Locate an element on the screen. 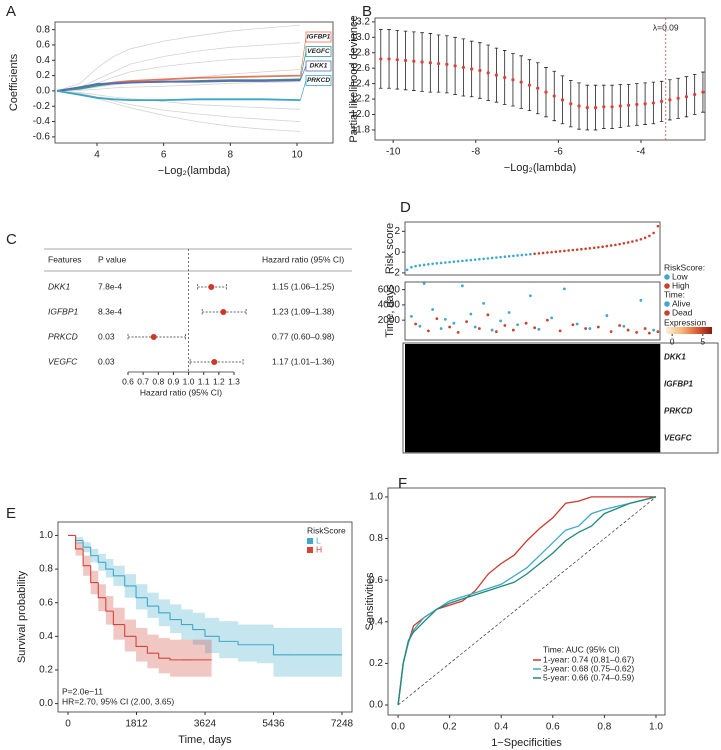 This screenshot has width=721, height=750. x-tick-label: 0 is located at coordinates (68, 724).